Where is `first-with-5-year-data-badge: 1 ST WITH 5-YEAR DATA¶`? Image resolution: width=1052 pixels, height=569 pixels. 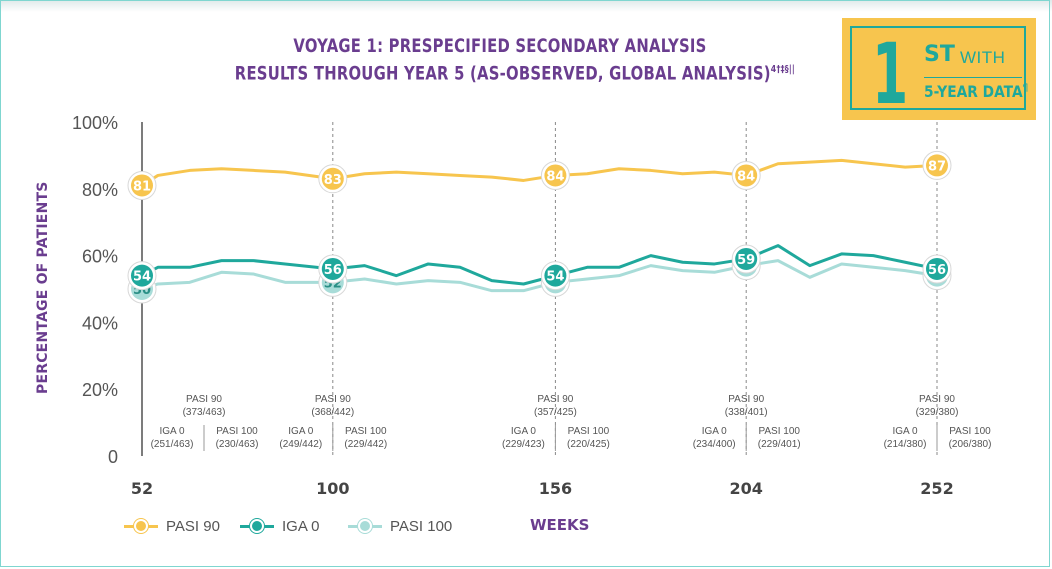
first-with-5-year-data-badge: 1 ST WITH 5-YEAR DATA¶ is located at coordinates (939, 69).